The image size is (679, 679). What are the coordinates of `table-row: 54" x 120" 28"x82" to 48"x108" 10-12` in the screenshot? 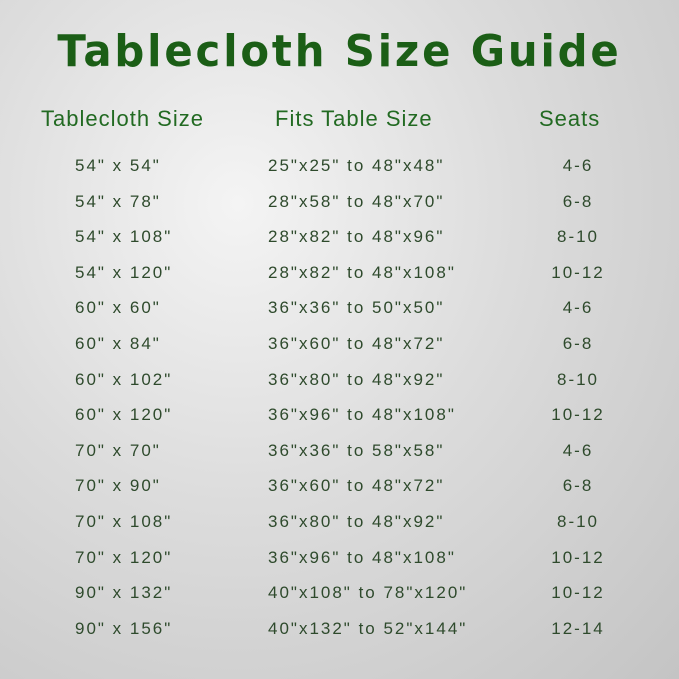 It's located at (339, 278).